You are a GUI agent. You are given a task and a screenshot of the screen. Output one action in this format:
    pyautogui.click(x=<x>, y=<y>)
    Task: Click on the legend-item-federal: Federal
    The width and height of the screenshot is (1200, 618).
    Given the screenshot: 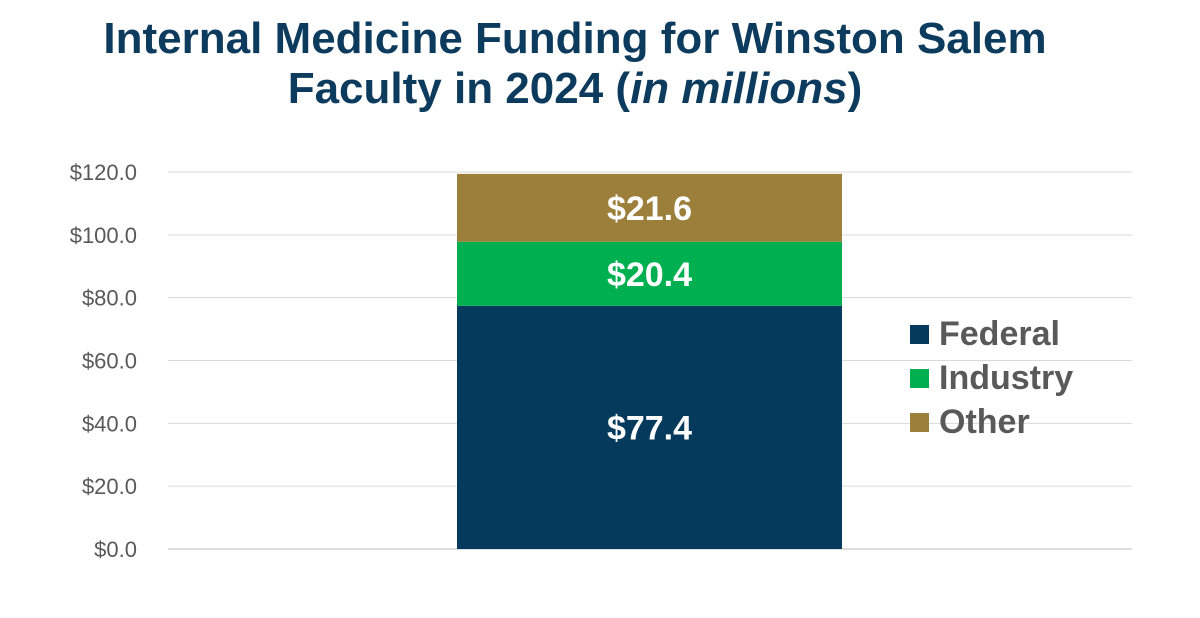 What is the action you would take?
    pyautogui.click(x=991, y=334)
    